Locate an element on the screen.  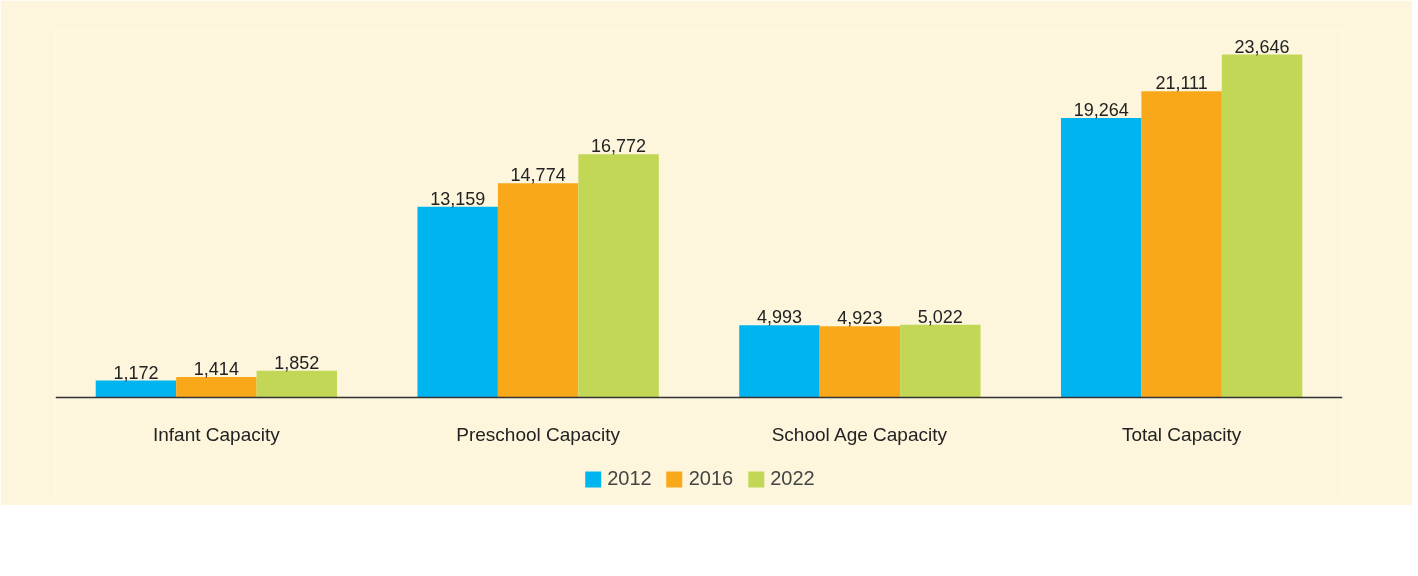
data-label: 5,022 is located at coordinates (940, 316).